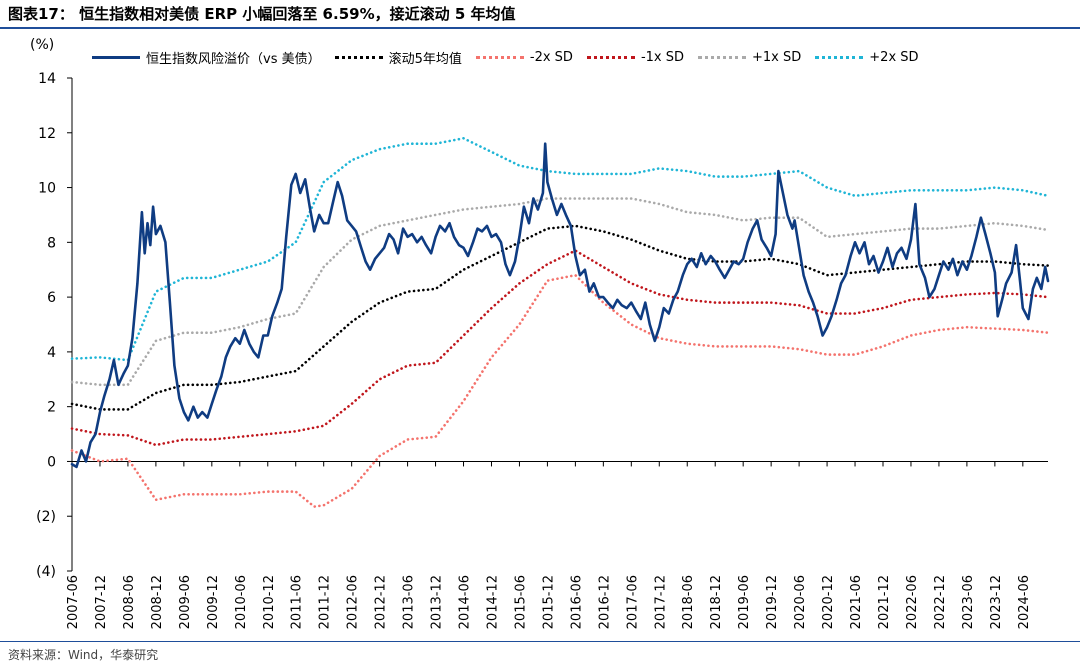 This screenshot has height=667, width=1080. What do you see at coordinates (499, 57) in the screenshot?
I see `legend-swatch-minus-2sd` at bounding box center [499, 57].